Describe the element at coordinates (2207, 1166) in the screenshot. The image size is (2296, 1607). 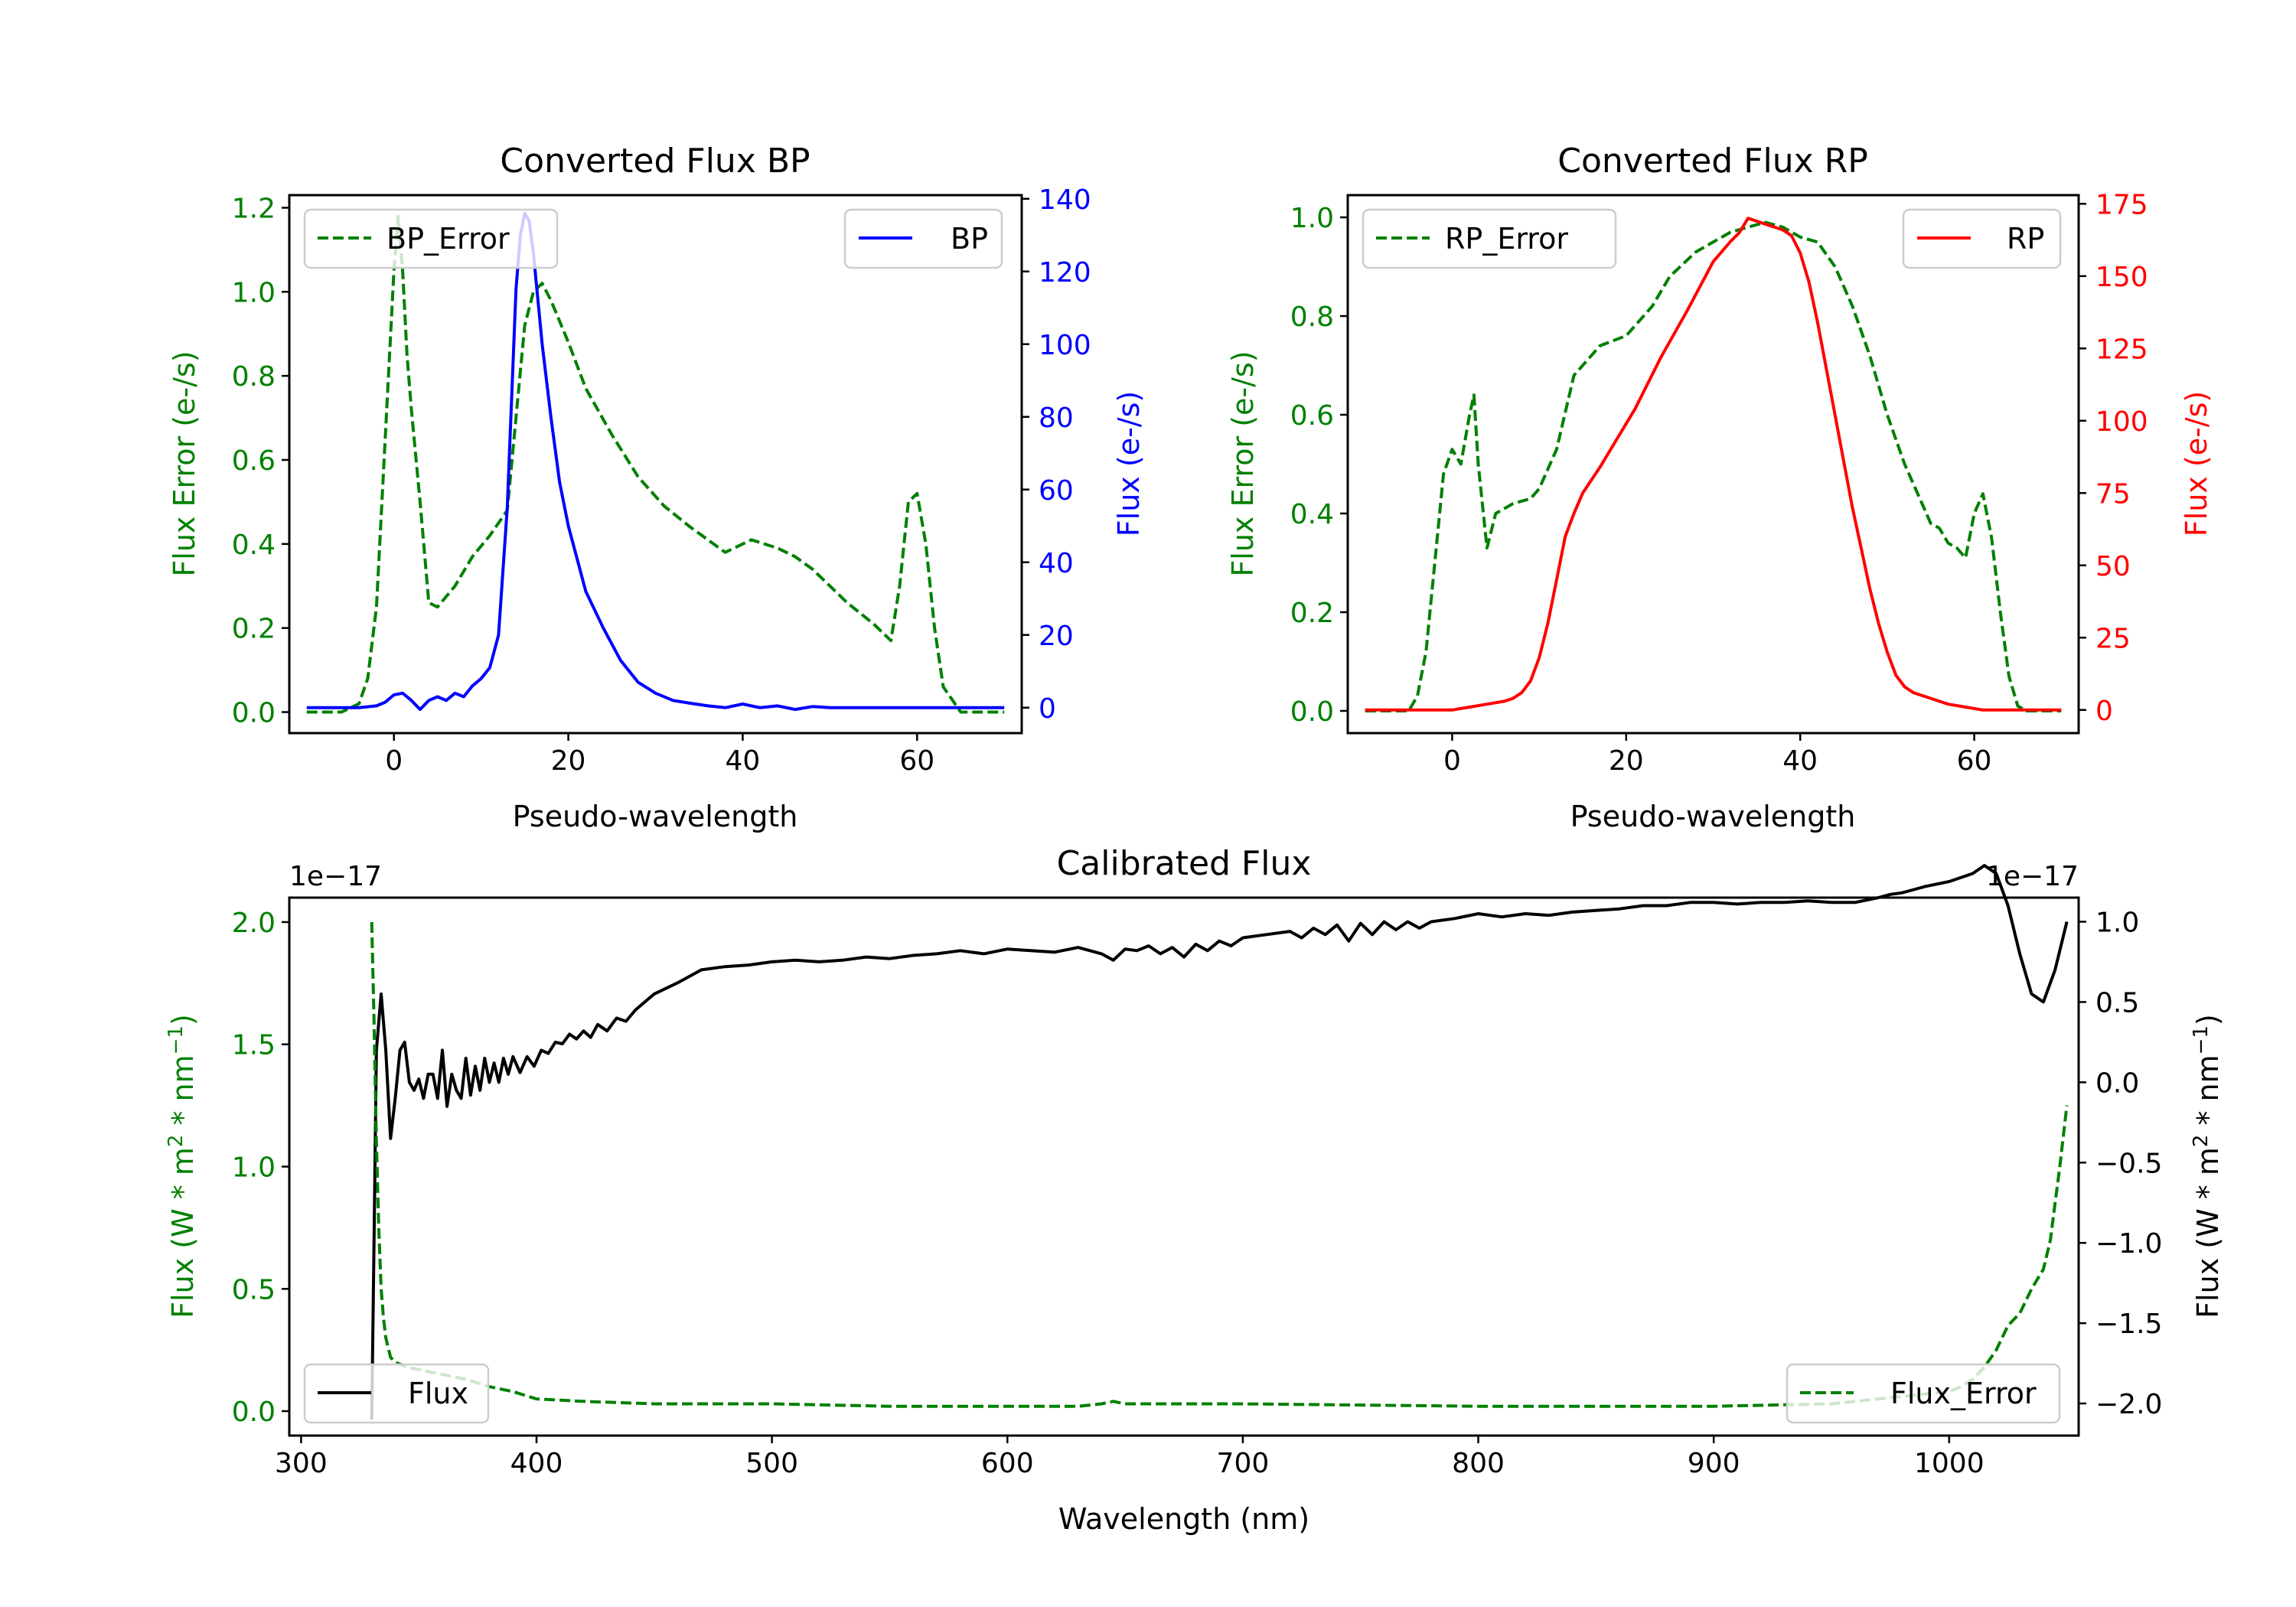
I see `calibrated-right-axis-label: Flux (W * m2 * nm−1)` at that location.